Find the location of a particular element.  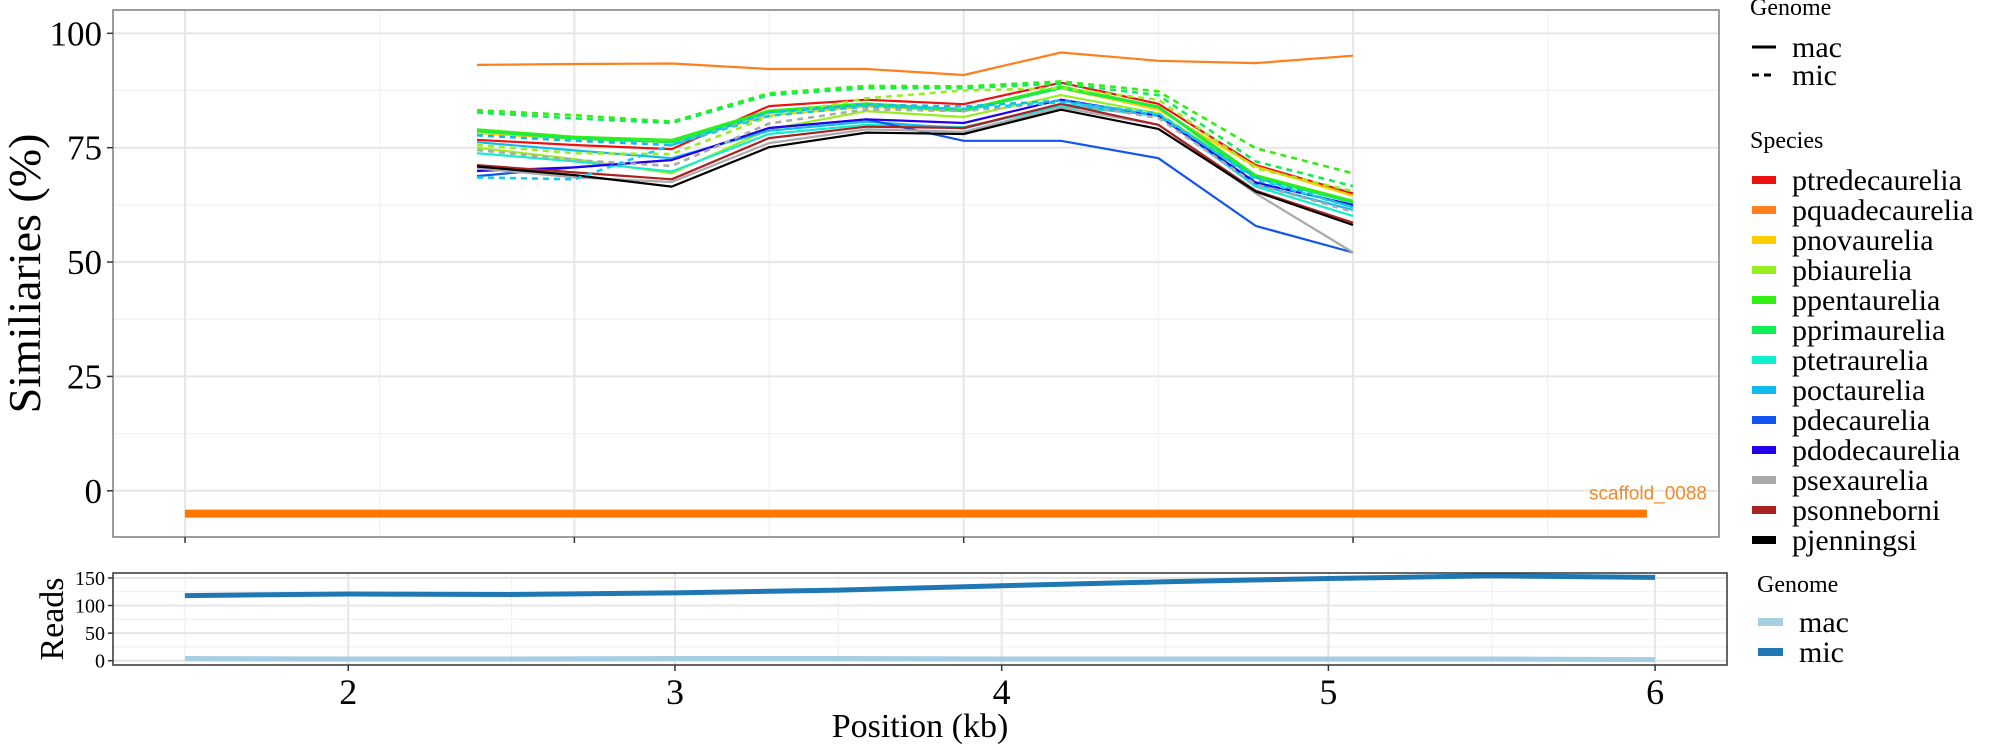

legend-label-pnovaurelia: pnovaurelia is located at coordinates (1863, 240).